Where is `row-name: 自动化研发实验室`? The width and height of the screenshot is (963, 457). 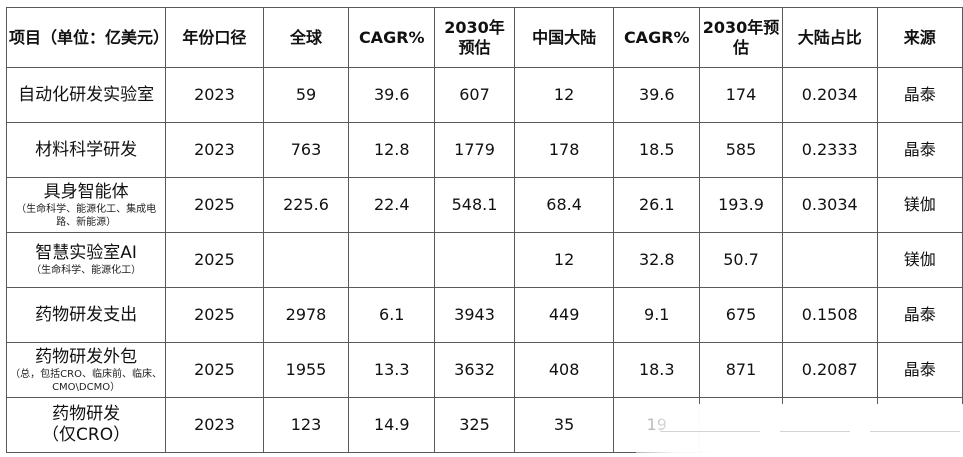
row-name: 自动化研发实验室 is located at coordinates (86, 94).